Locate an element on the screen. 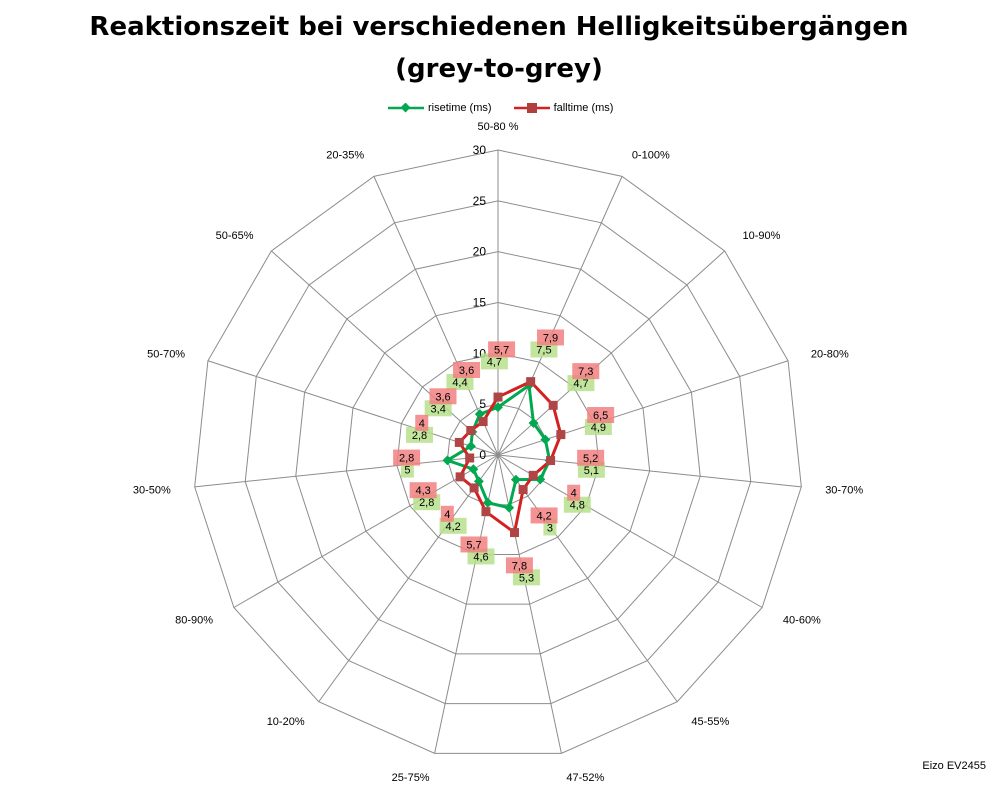 This screenshot has height=786, width=998. series-line-falltime is located at coordinates (510, 457).